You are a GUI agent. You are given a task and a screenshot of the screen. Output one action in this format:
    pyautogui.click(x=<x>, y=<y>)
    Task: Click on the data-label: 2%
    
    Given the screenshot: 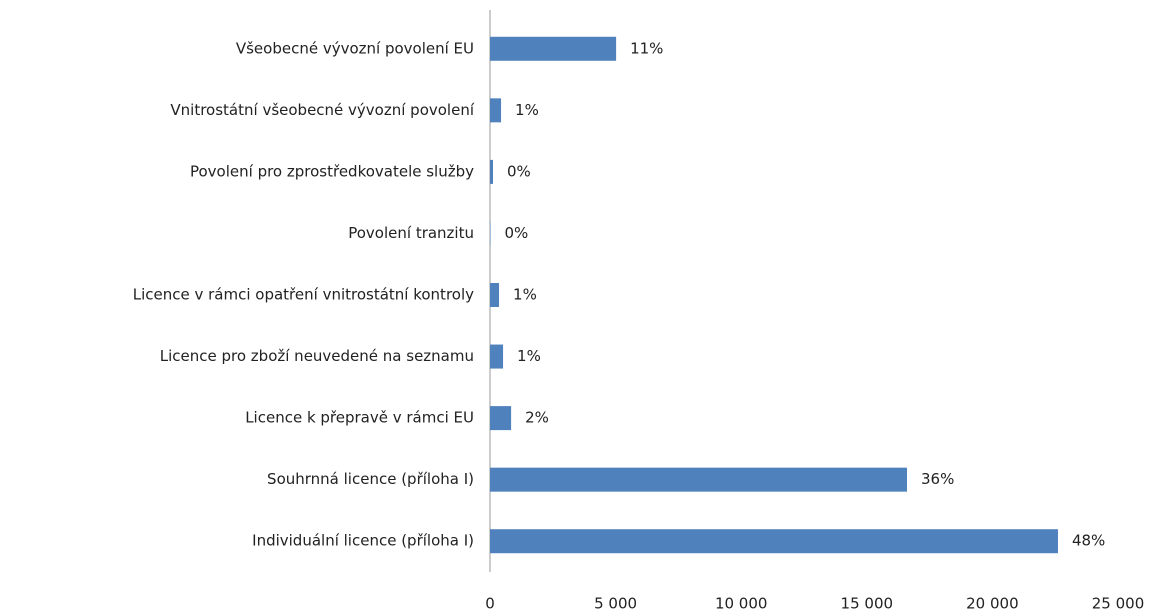 What is the action you would take?
    pyautogui.click(x=537, y=418)
    